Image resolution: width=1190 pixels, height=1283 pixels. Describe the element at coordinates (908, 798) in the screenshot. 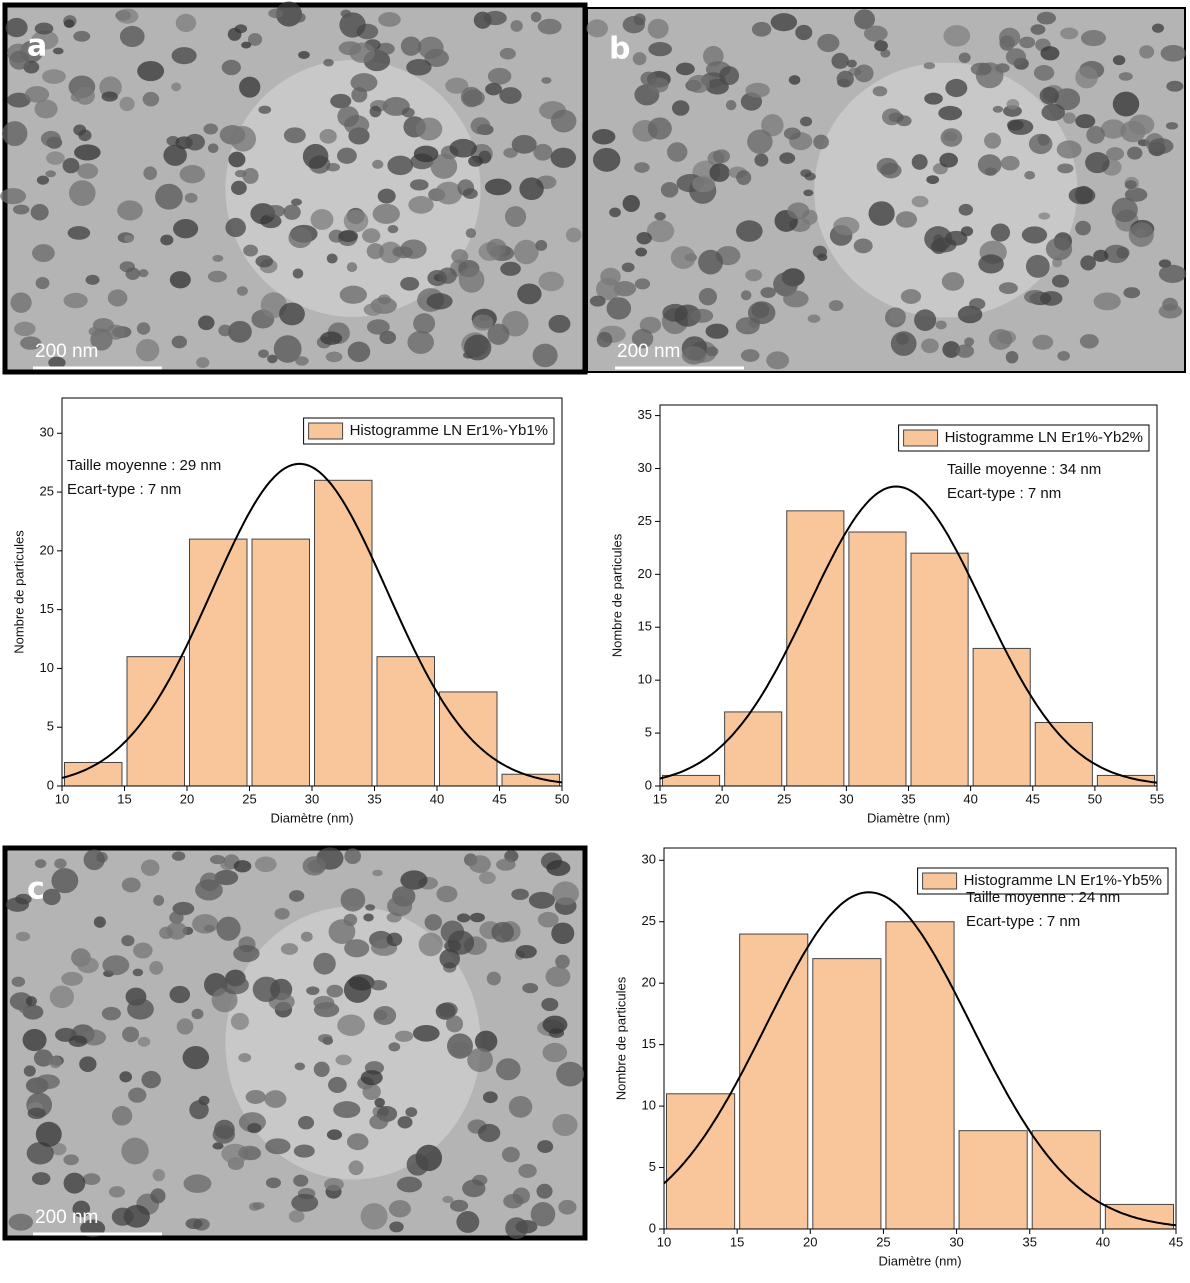

I see `x-tick-label: 35` at that location.